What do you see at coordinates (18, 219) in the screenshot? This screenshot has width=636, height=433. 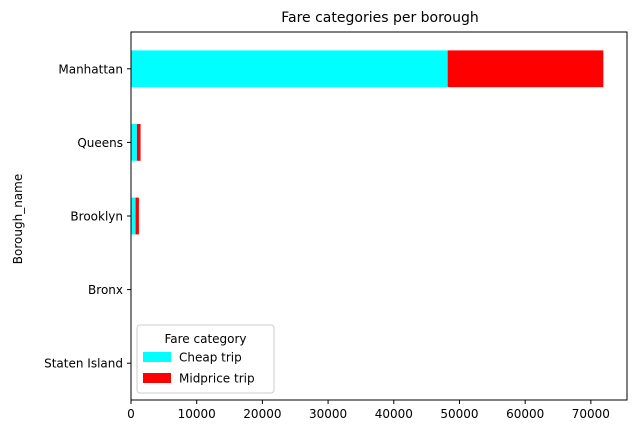 I see `y-axis-label: Borough_name` at bounding box center [18, 219].